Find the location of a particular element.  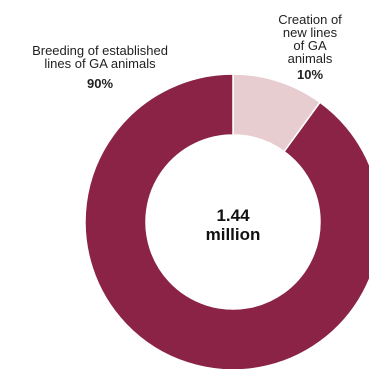

label-creation-line3: of GA is located at coordinates (310, 45).